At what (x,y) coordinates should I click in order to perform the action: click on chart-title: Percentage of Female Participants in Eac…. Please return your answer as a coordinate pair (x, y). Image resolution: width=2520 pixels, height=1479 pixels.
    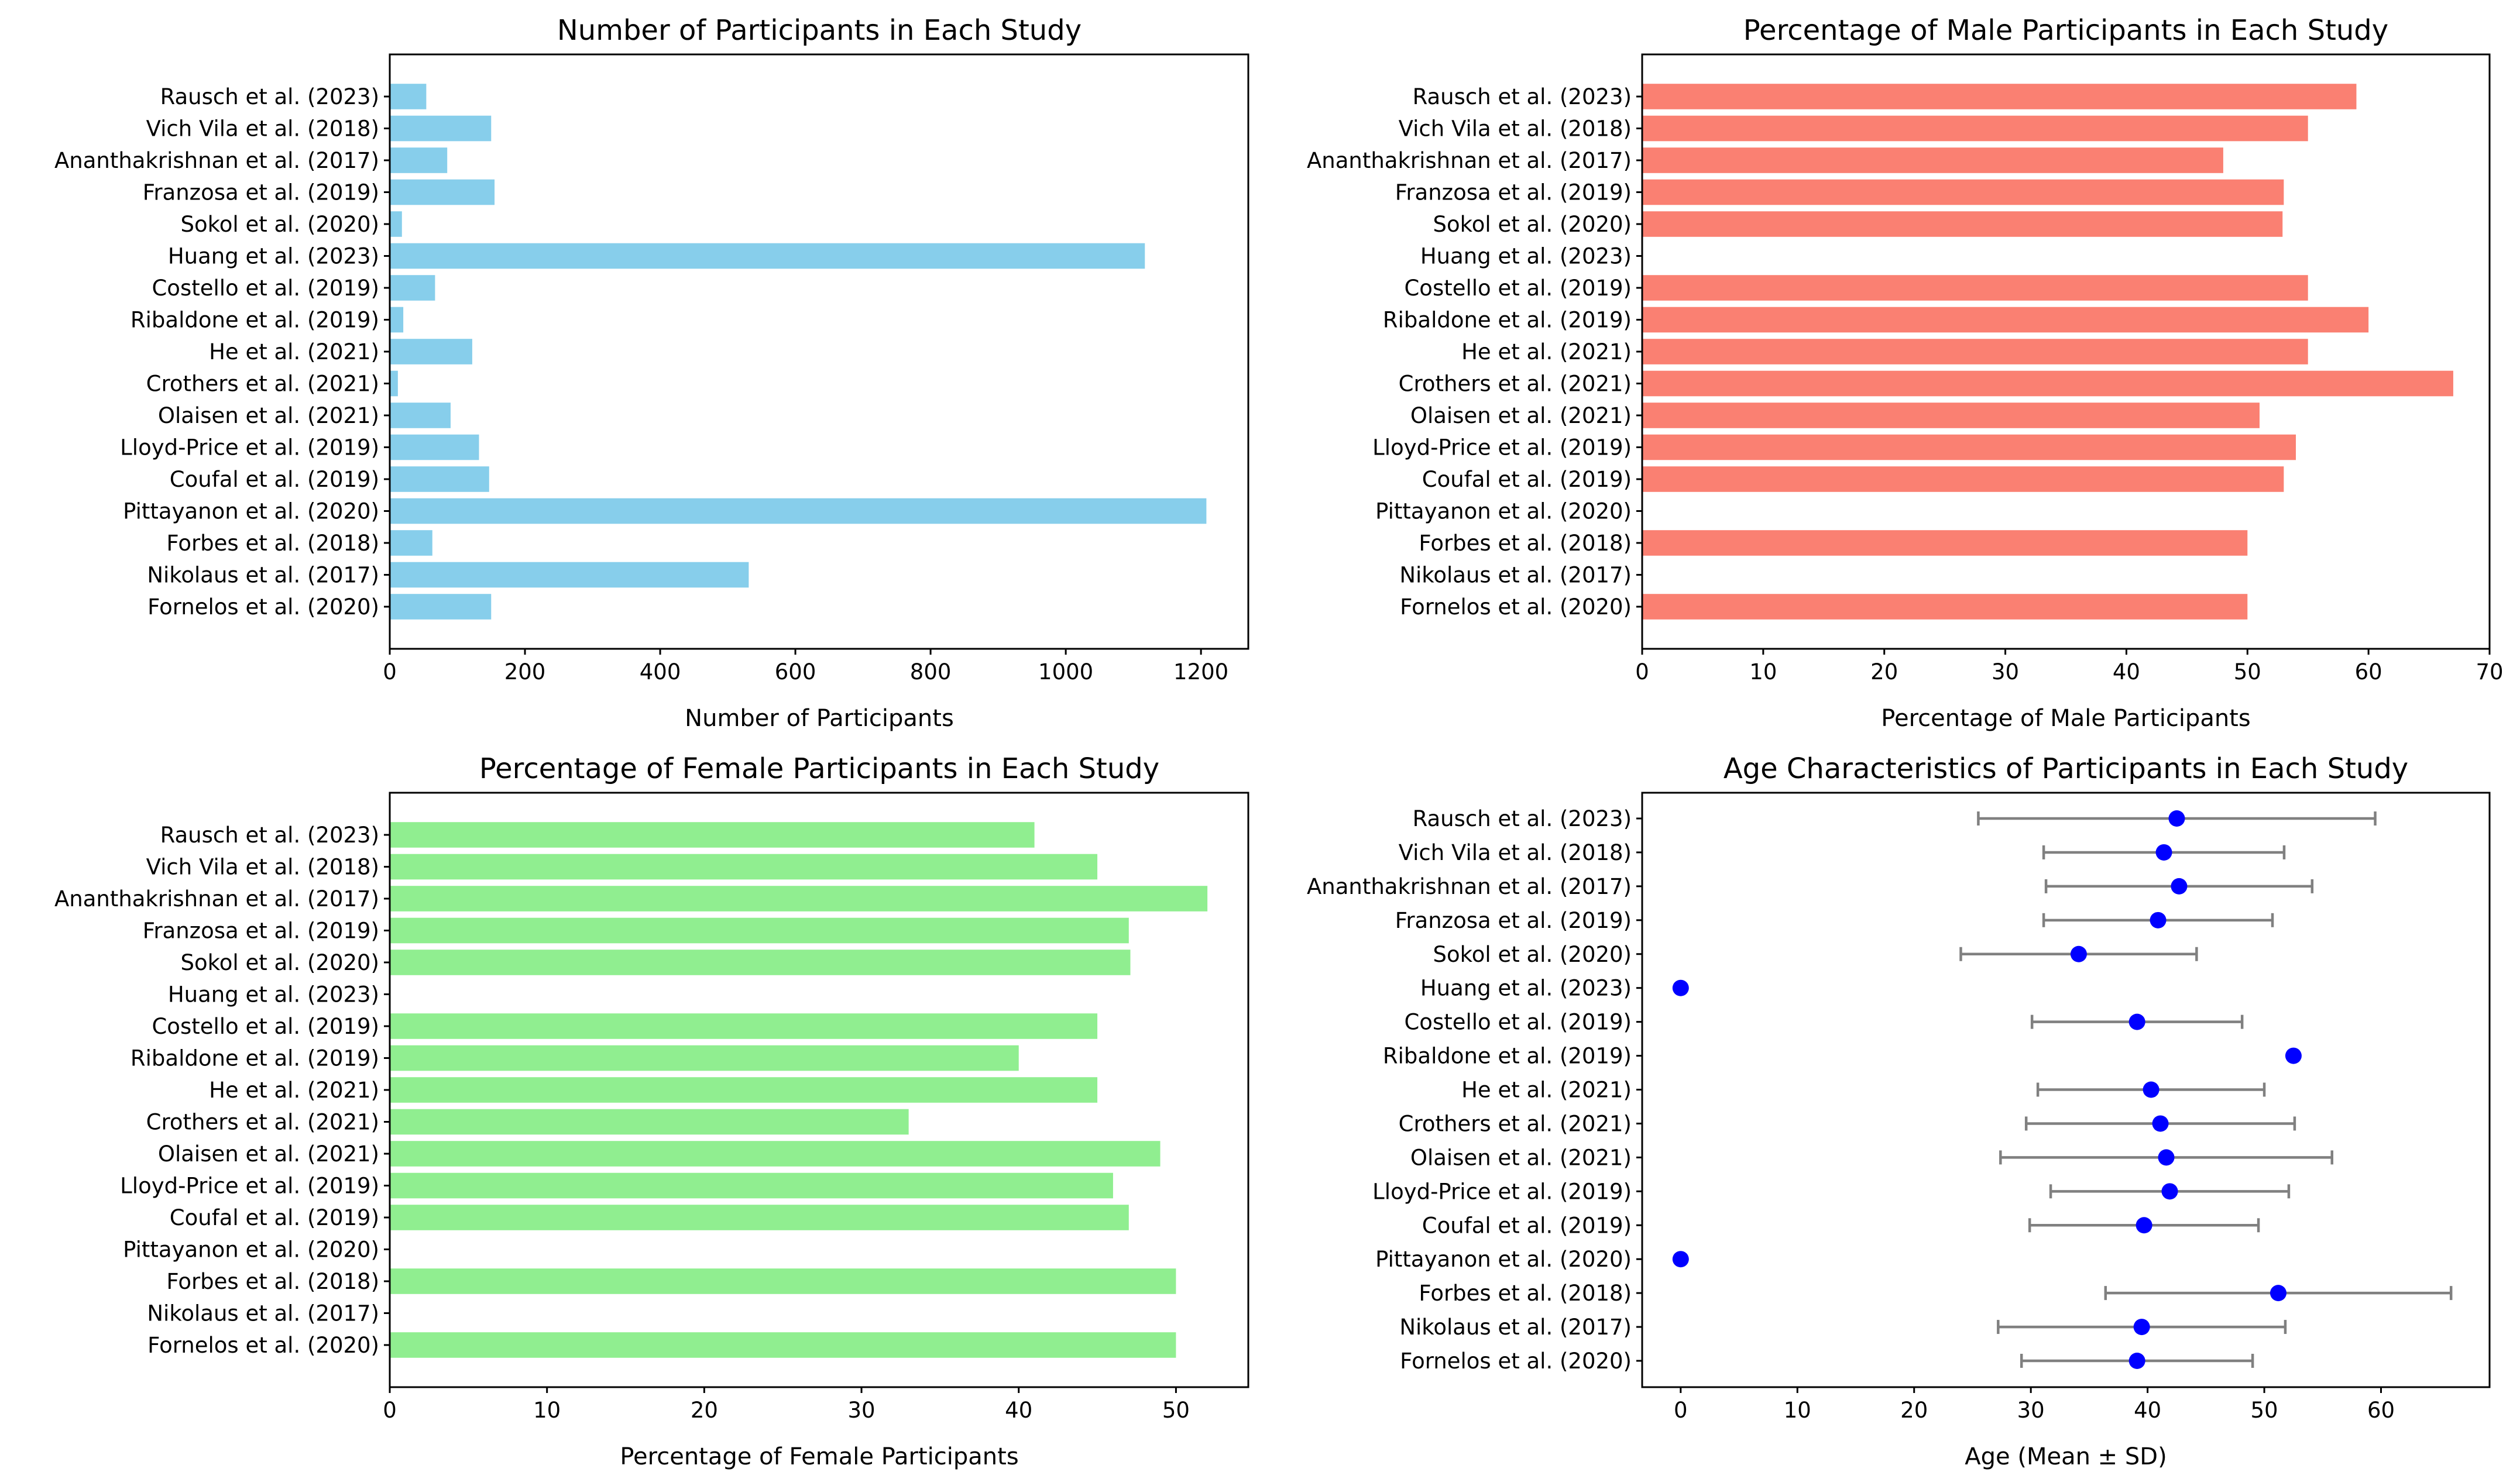
    Looking at the image, I should click on (819, 768).